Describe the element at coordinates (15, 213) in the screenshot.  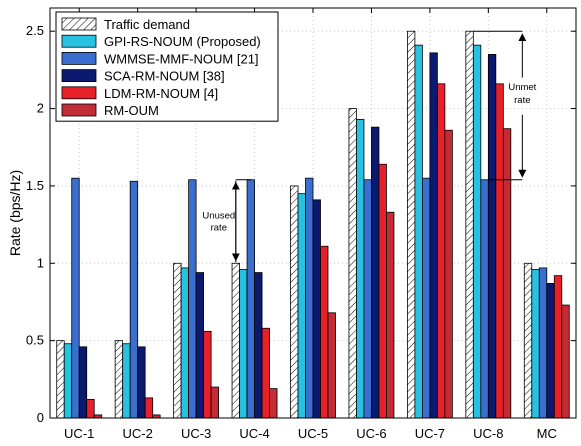
I see `y-axis-title: Rate (bps/Hz)` at that location.